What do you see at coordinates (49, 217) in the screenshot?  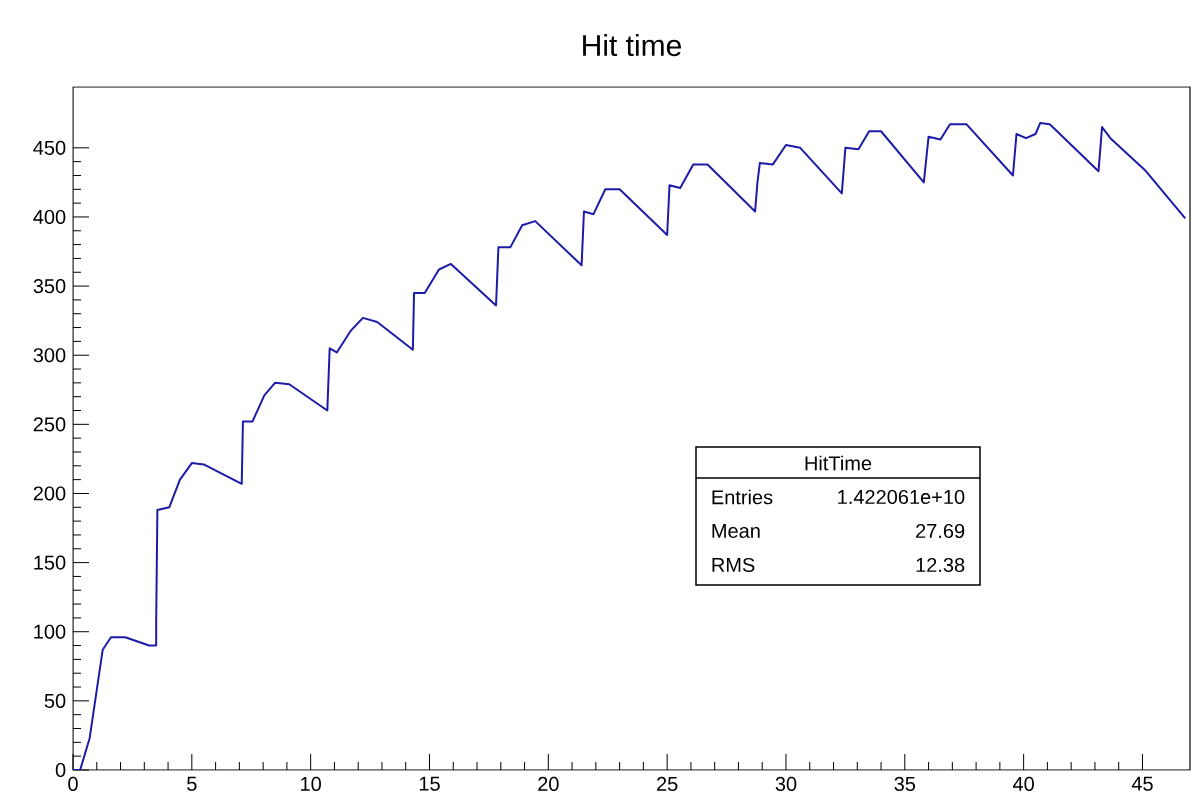 I see `y-tick-label: 400` at bounding box center [49, 217].